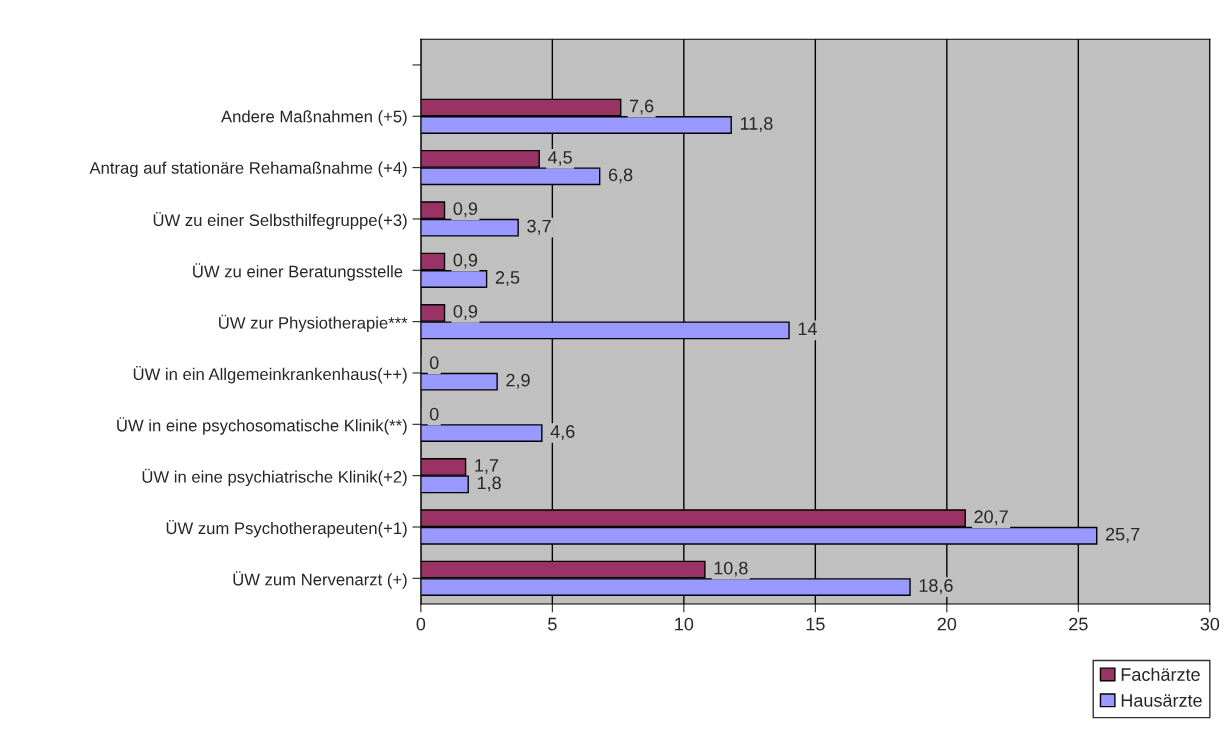 The width and height of the screenshot is (1227, 755). Describe the element at coordinates (815, 624) in the screenshot. I see `x-tick-label: 15` at that location.